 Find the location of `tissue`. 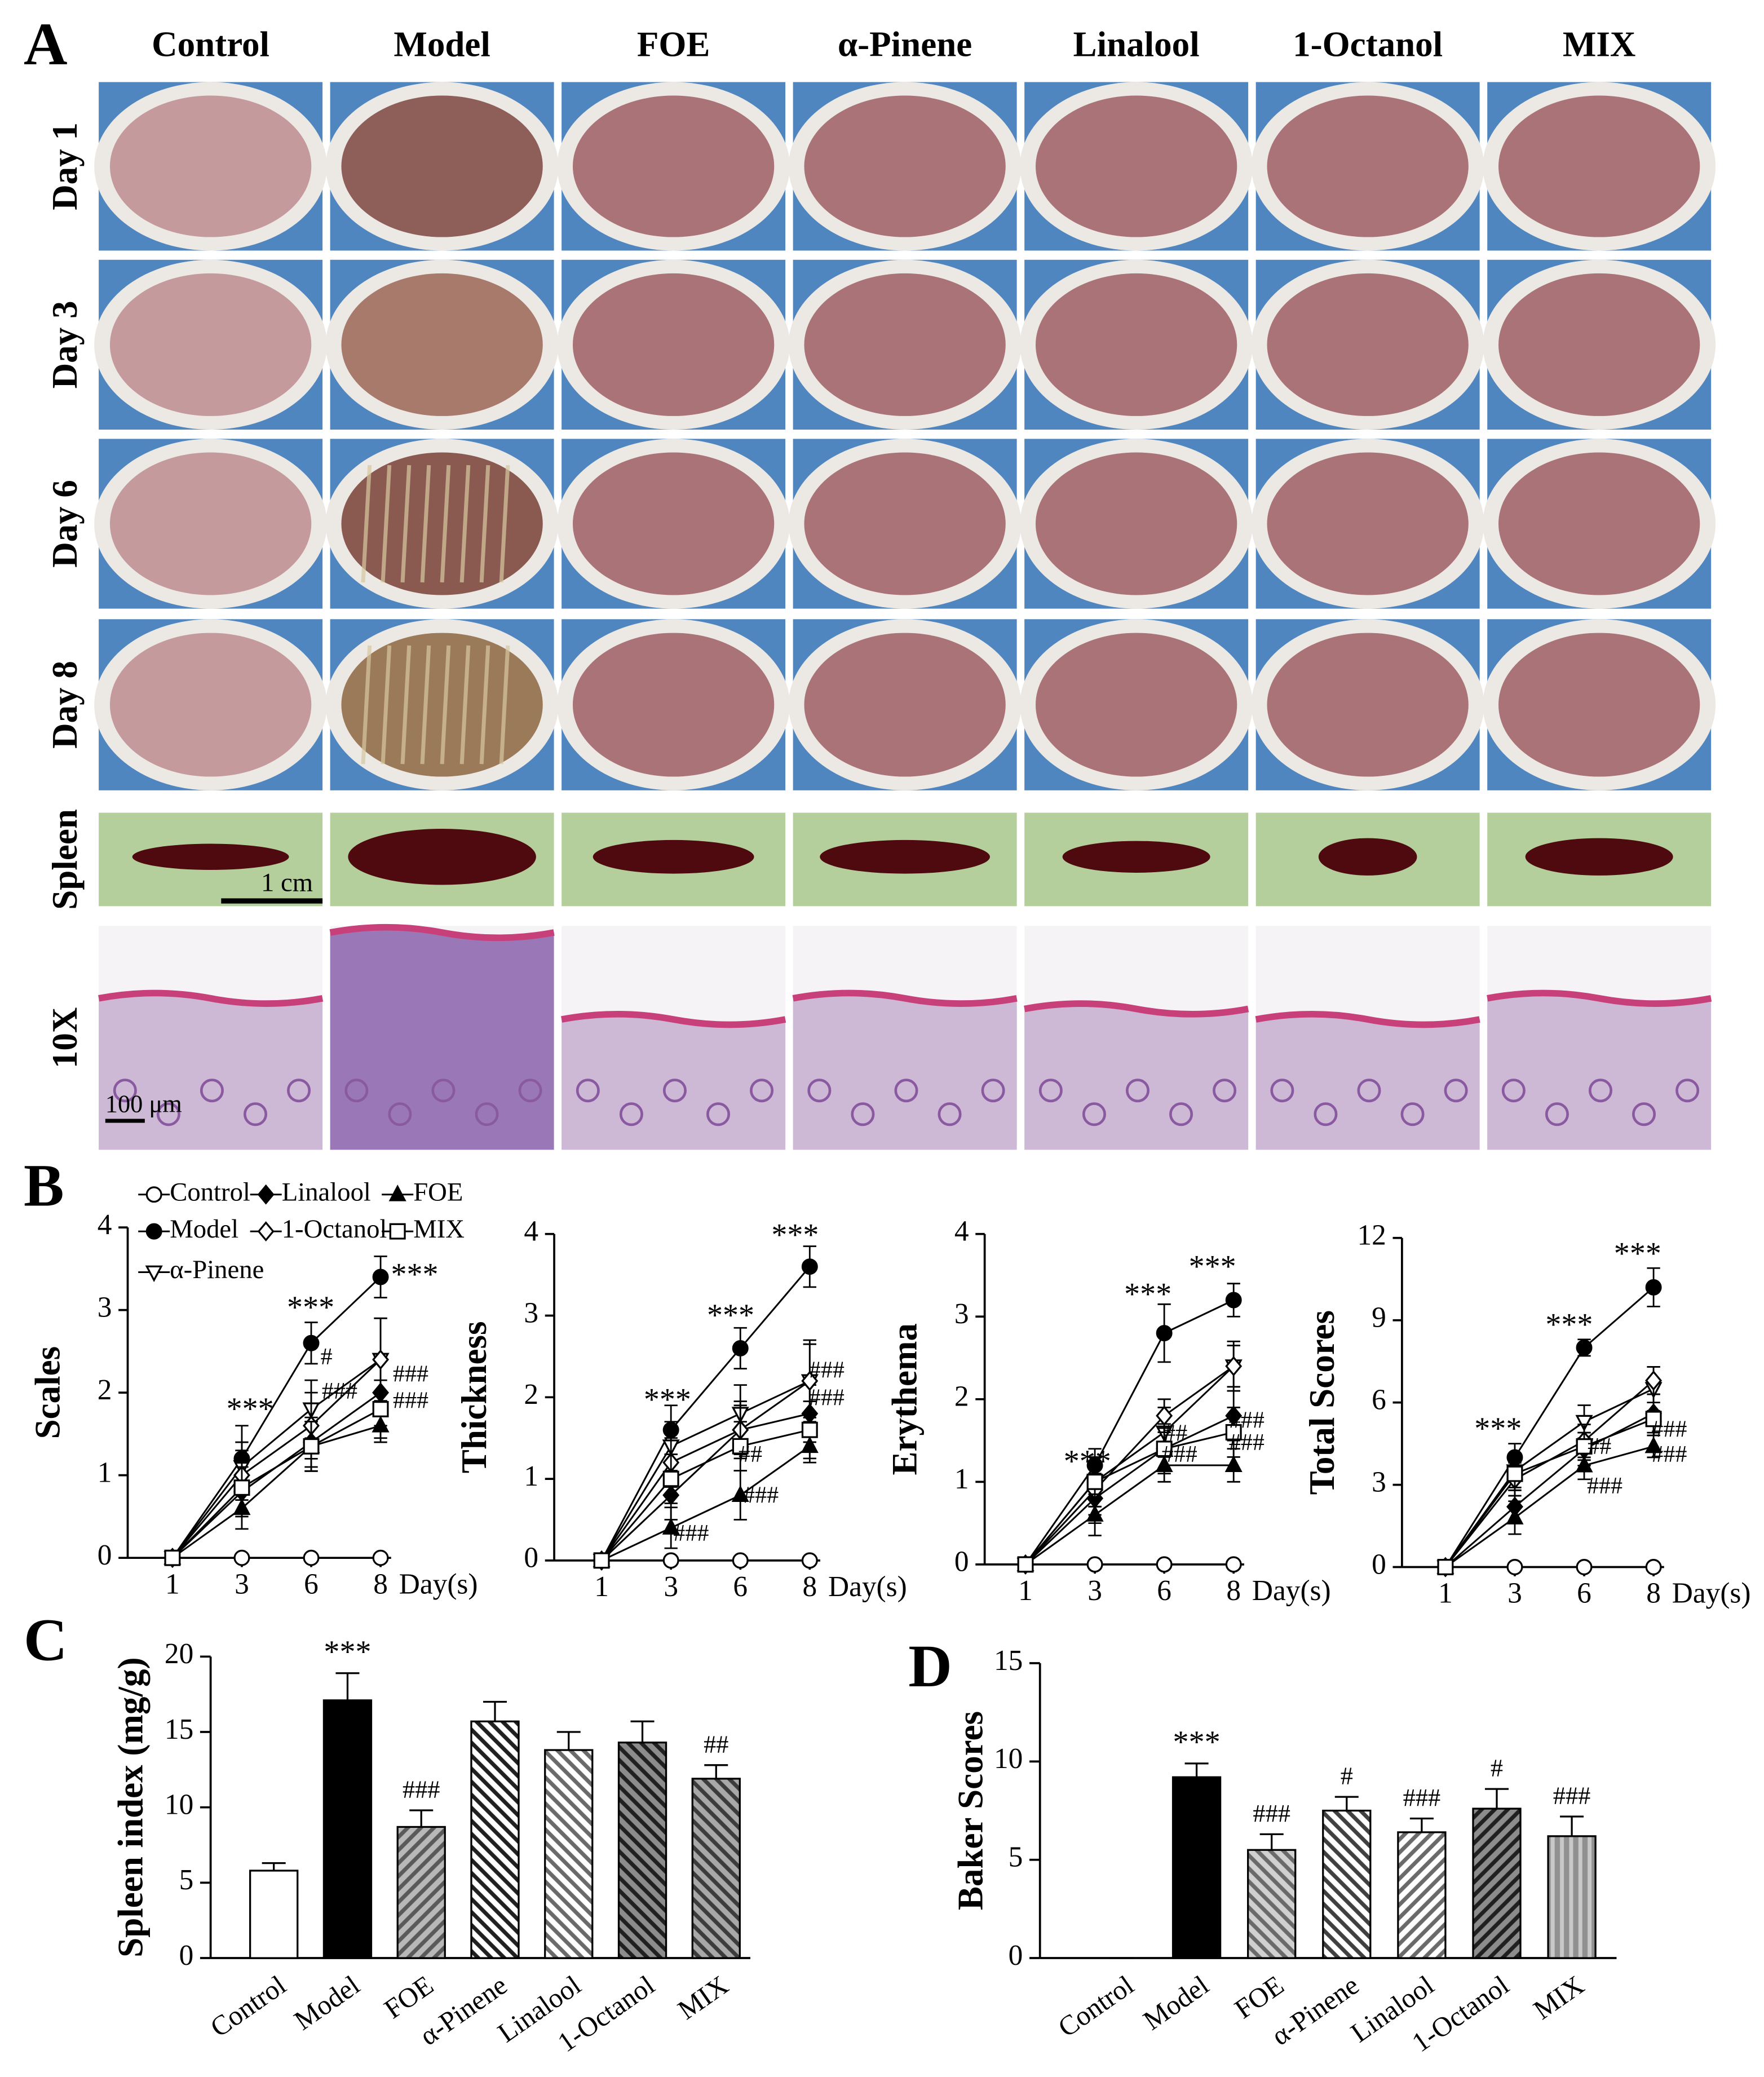

tissue is located at coordinates (1136, 1077).